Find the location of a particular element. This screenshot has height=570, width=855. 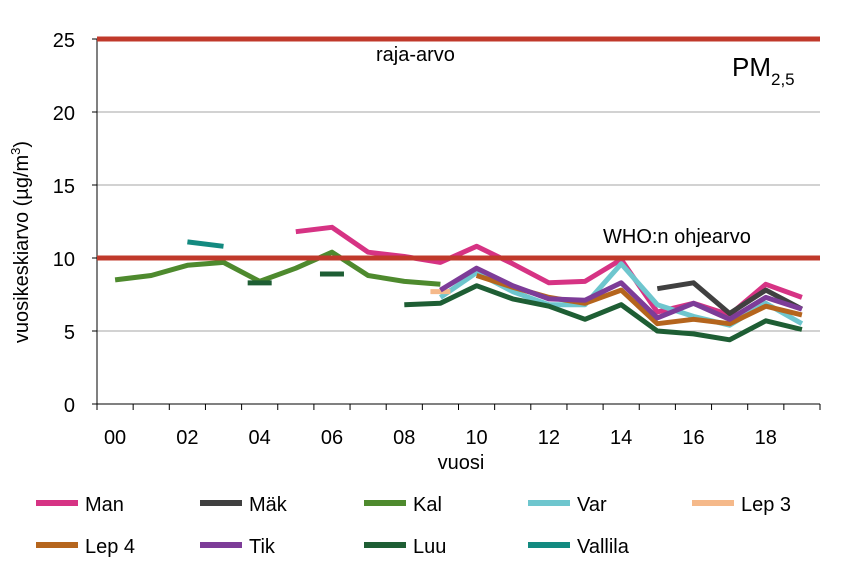

who-guideline-label: WHO:n ohjearvo is located at coordinates (677, 237).